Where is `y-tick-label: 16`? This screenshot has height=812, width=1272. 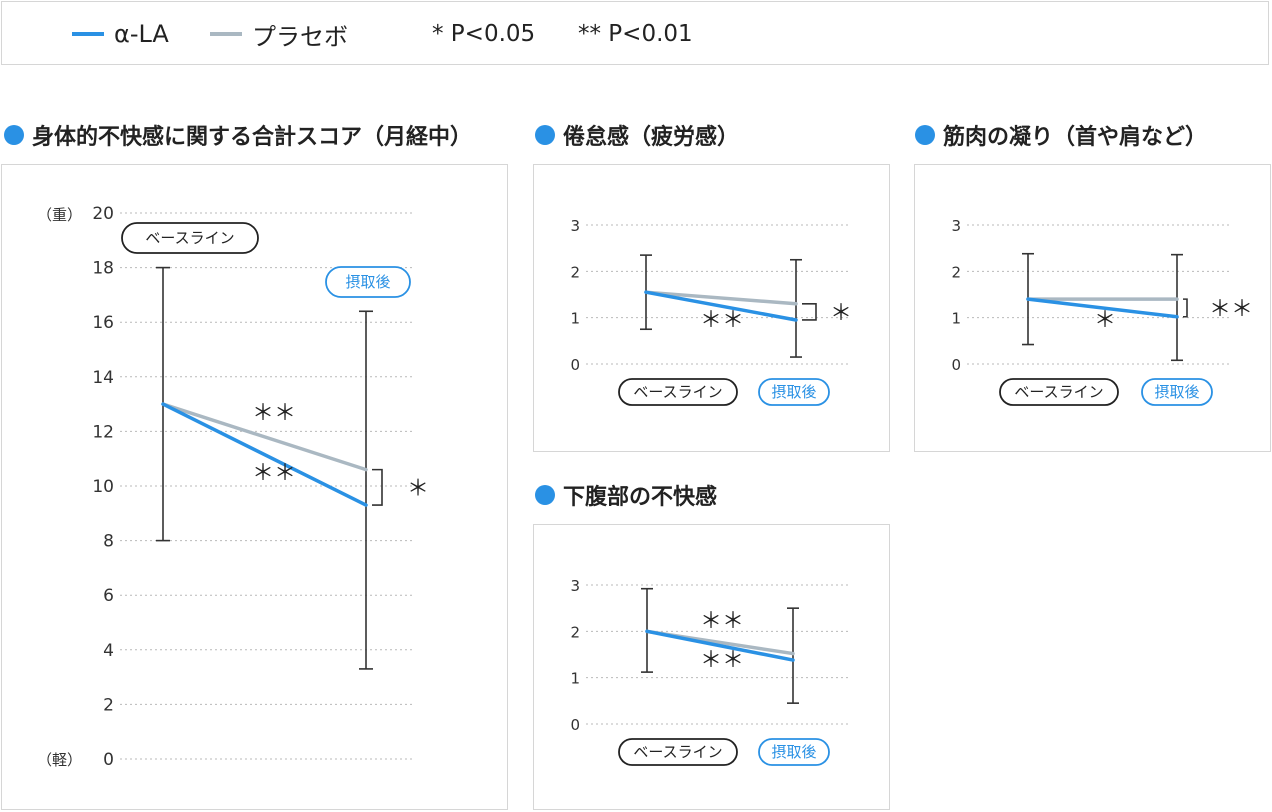
y-tick-label: 16 is located at coordinates (103, 323).